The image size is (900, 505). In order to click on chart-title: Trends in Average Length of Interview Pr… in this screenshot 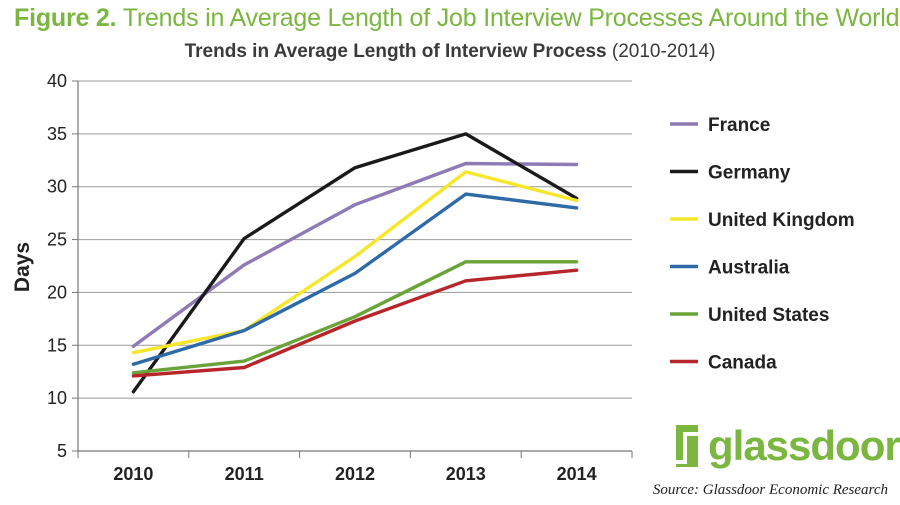, I will do `click(450, 52)`.